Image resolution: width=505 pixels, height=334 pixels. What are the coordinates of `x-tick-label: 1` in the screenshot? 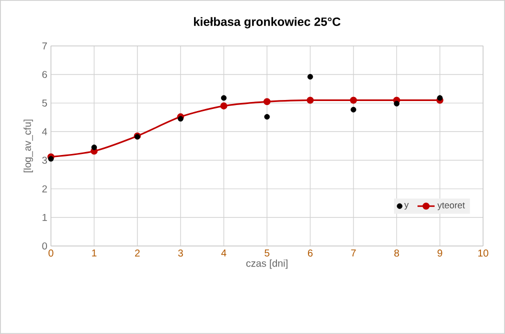 It's located at (94, 253).